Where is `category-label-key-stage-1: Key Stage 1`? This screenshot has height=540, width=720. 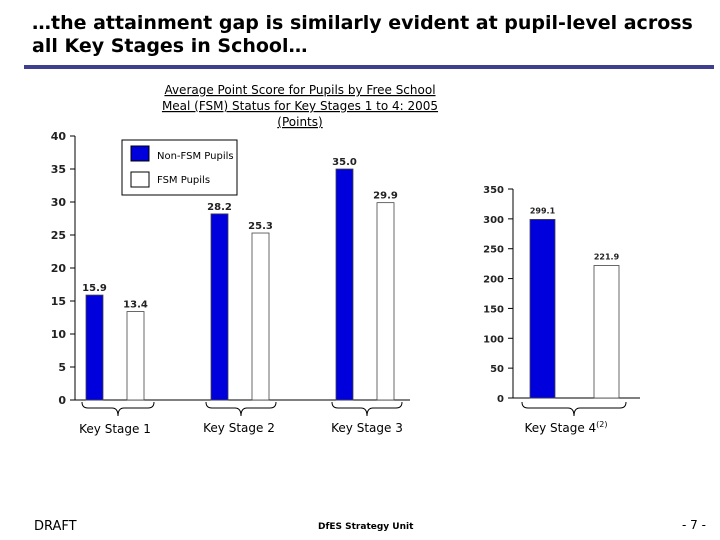 category-label-key-stage-1: Key Stage 1 is located at coordinates (115, 429).